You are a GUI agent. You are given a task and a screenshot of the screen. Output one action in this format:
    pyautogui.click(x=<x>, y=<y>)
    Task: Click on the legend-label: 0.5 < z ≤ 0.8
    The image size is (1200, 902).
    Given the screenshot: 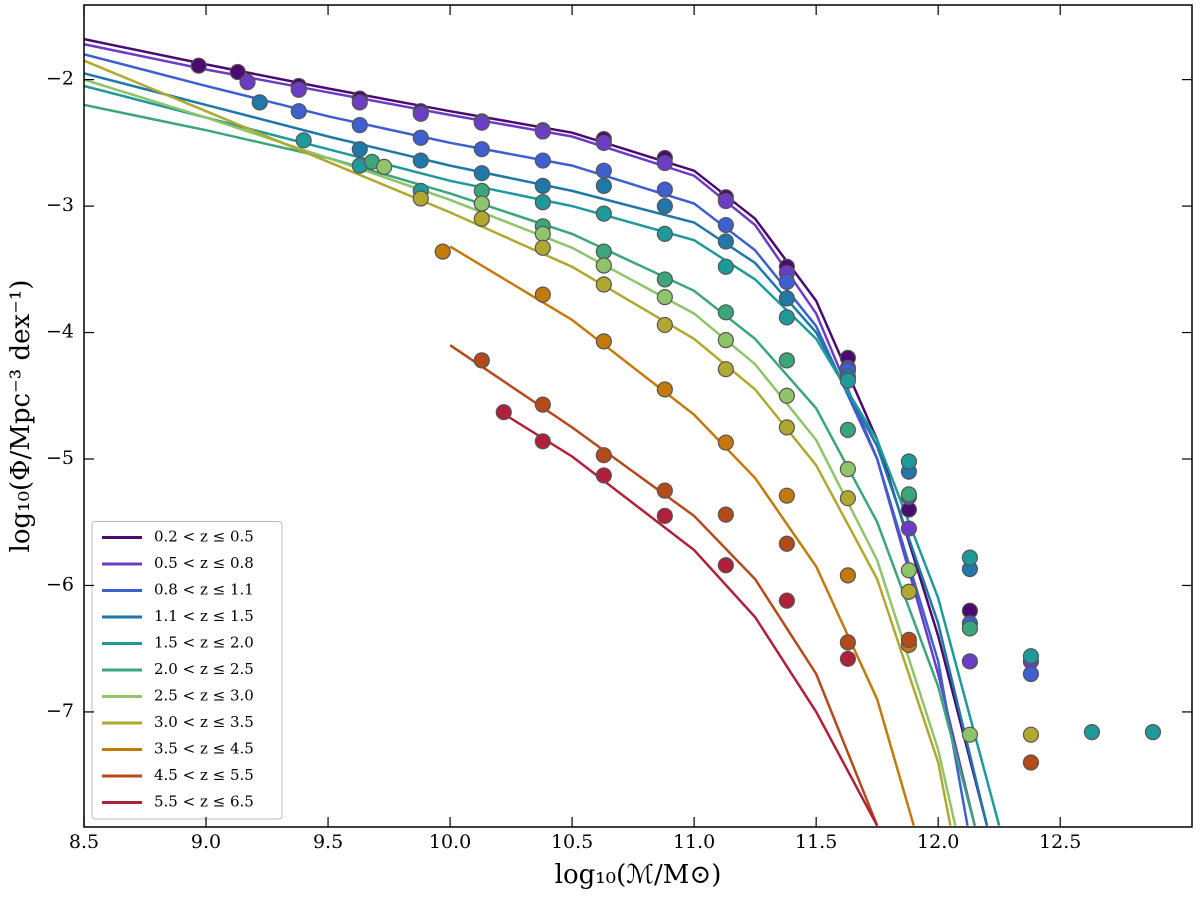 What is the action you would take?
    pyautogui.click(x=204, y=563)
    